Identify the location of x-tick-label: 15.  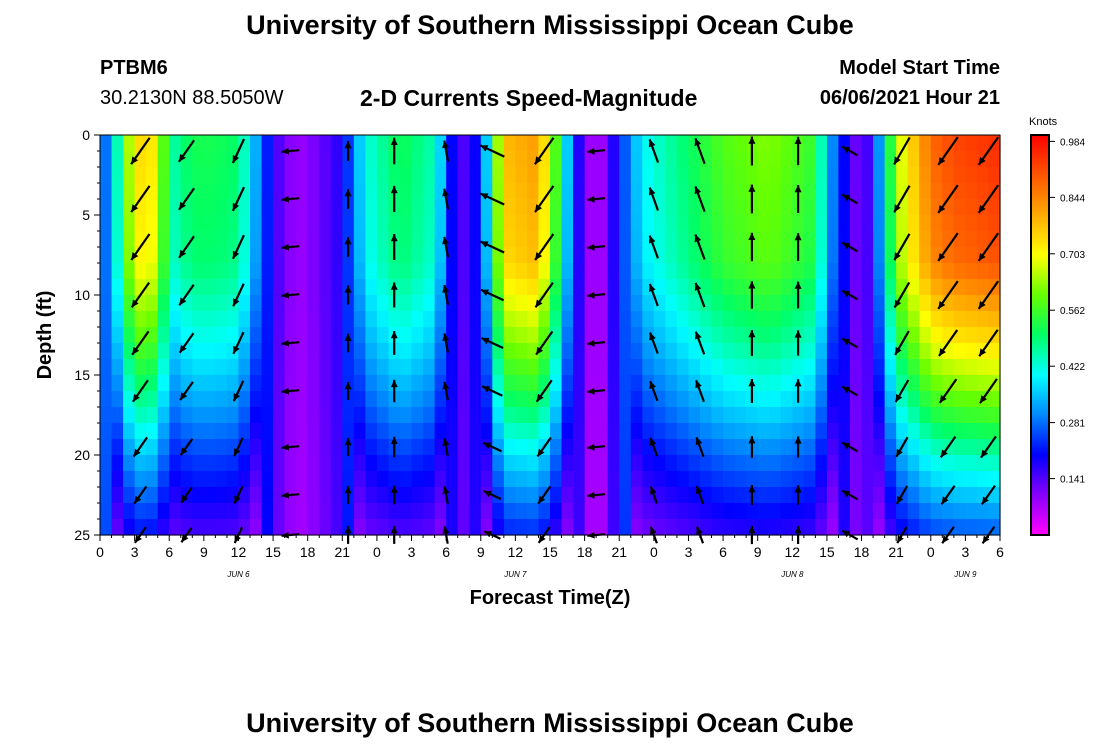
(273, 552).